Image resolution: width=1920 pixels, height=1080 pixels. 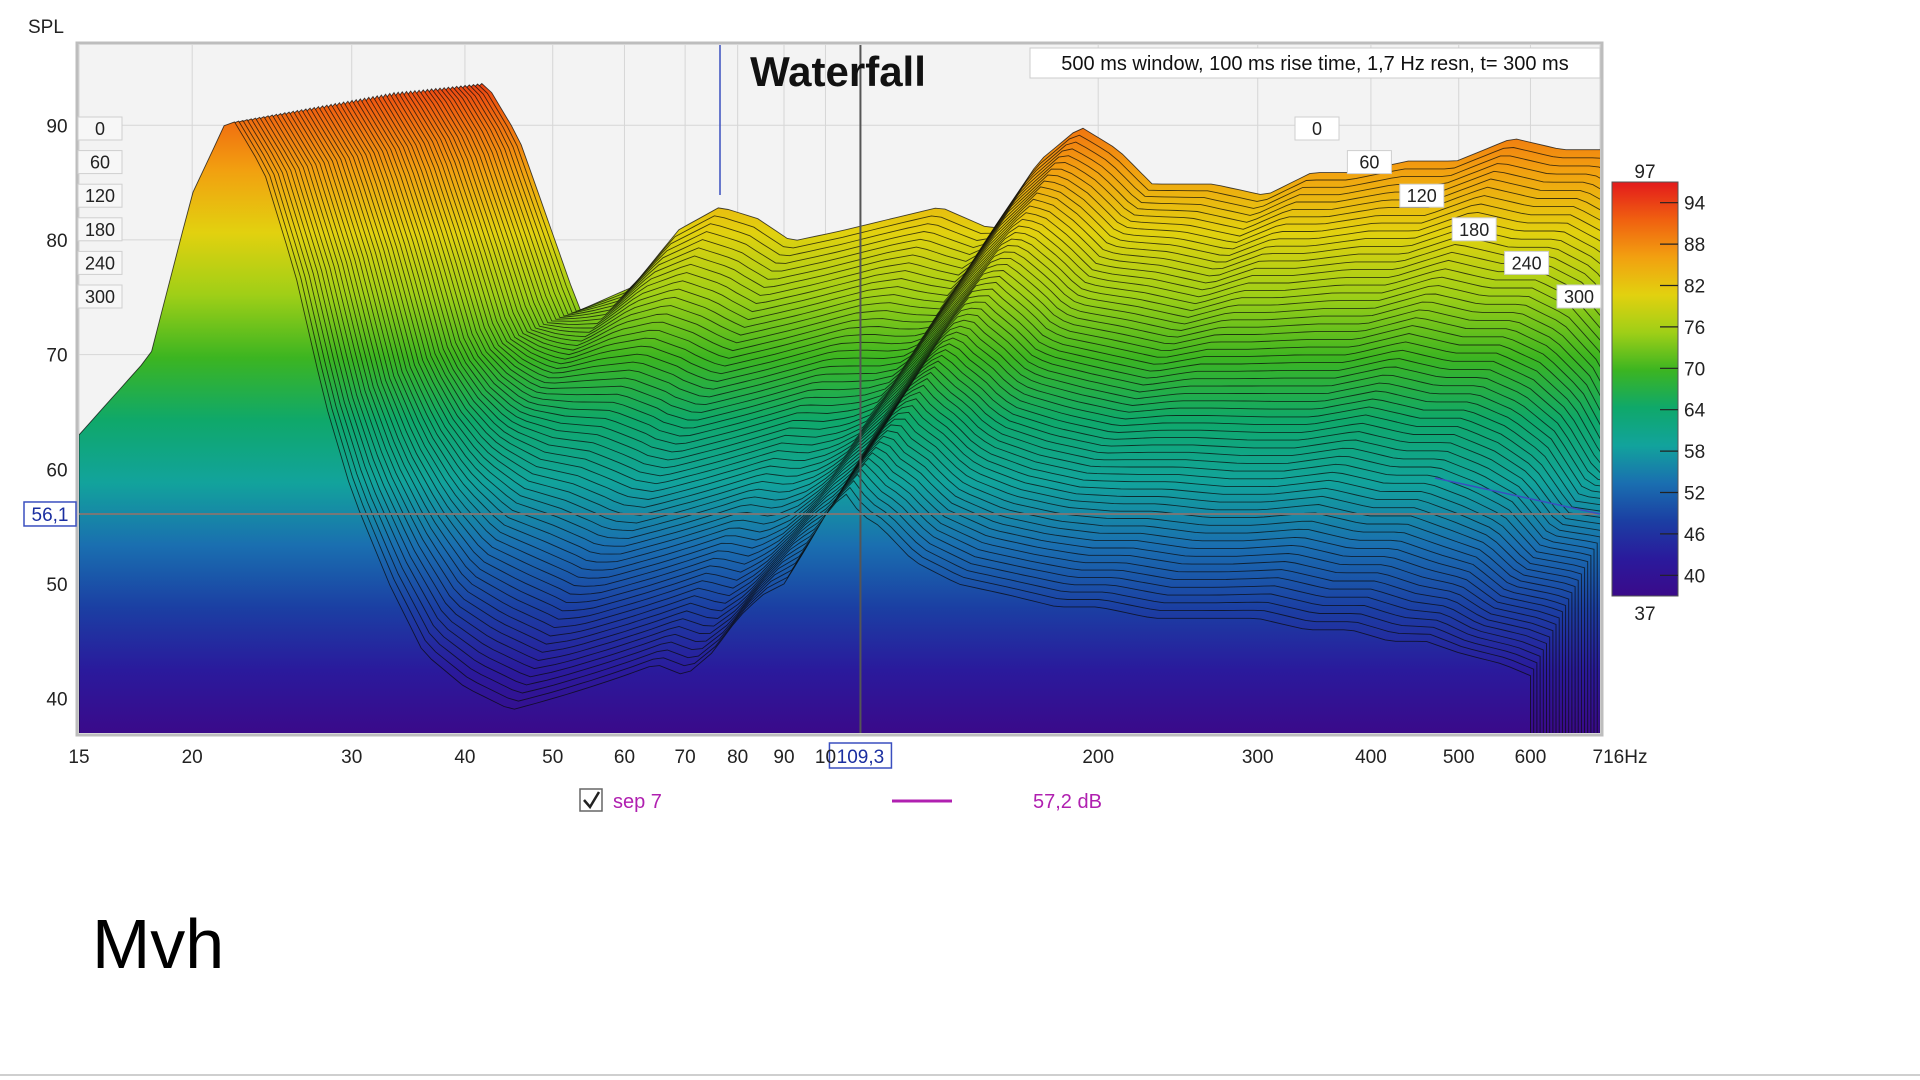 I want to click on chart-title: Waterfall, so click(x=838, y=71).